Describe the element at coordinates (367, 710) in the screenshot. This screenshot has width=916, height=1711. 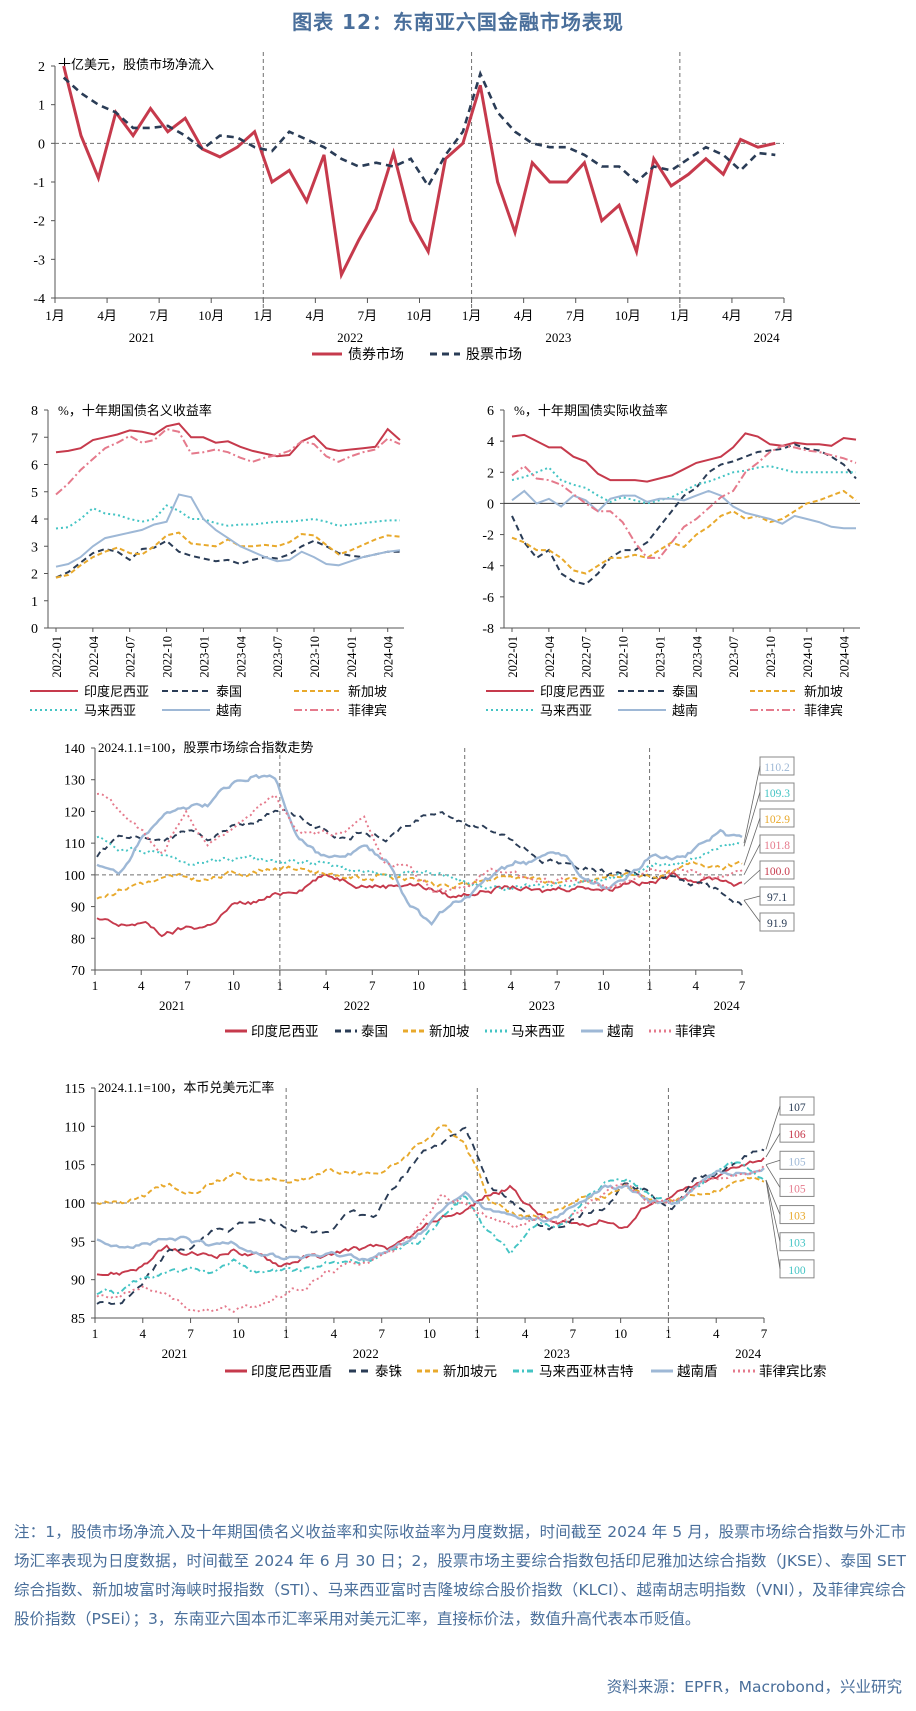
I see `legend-label: 菲律宾` at that location.